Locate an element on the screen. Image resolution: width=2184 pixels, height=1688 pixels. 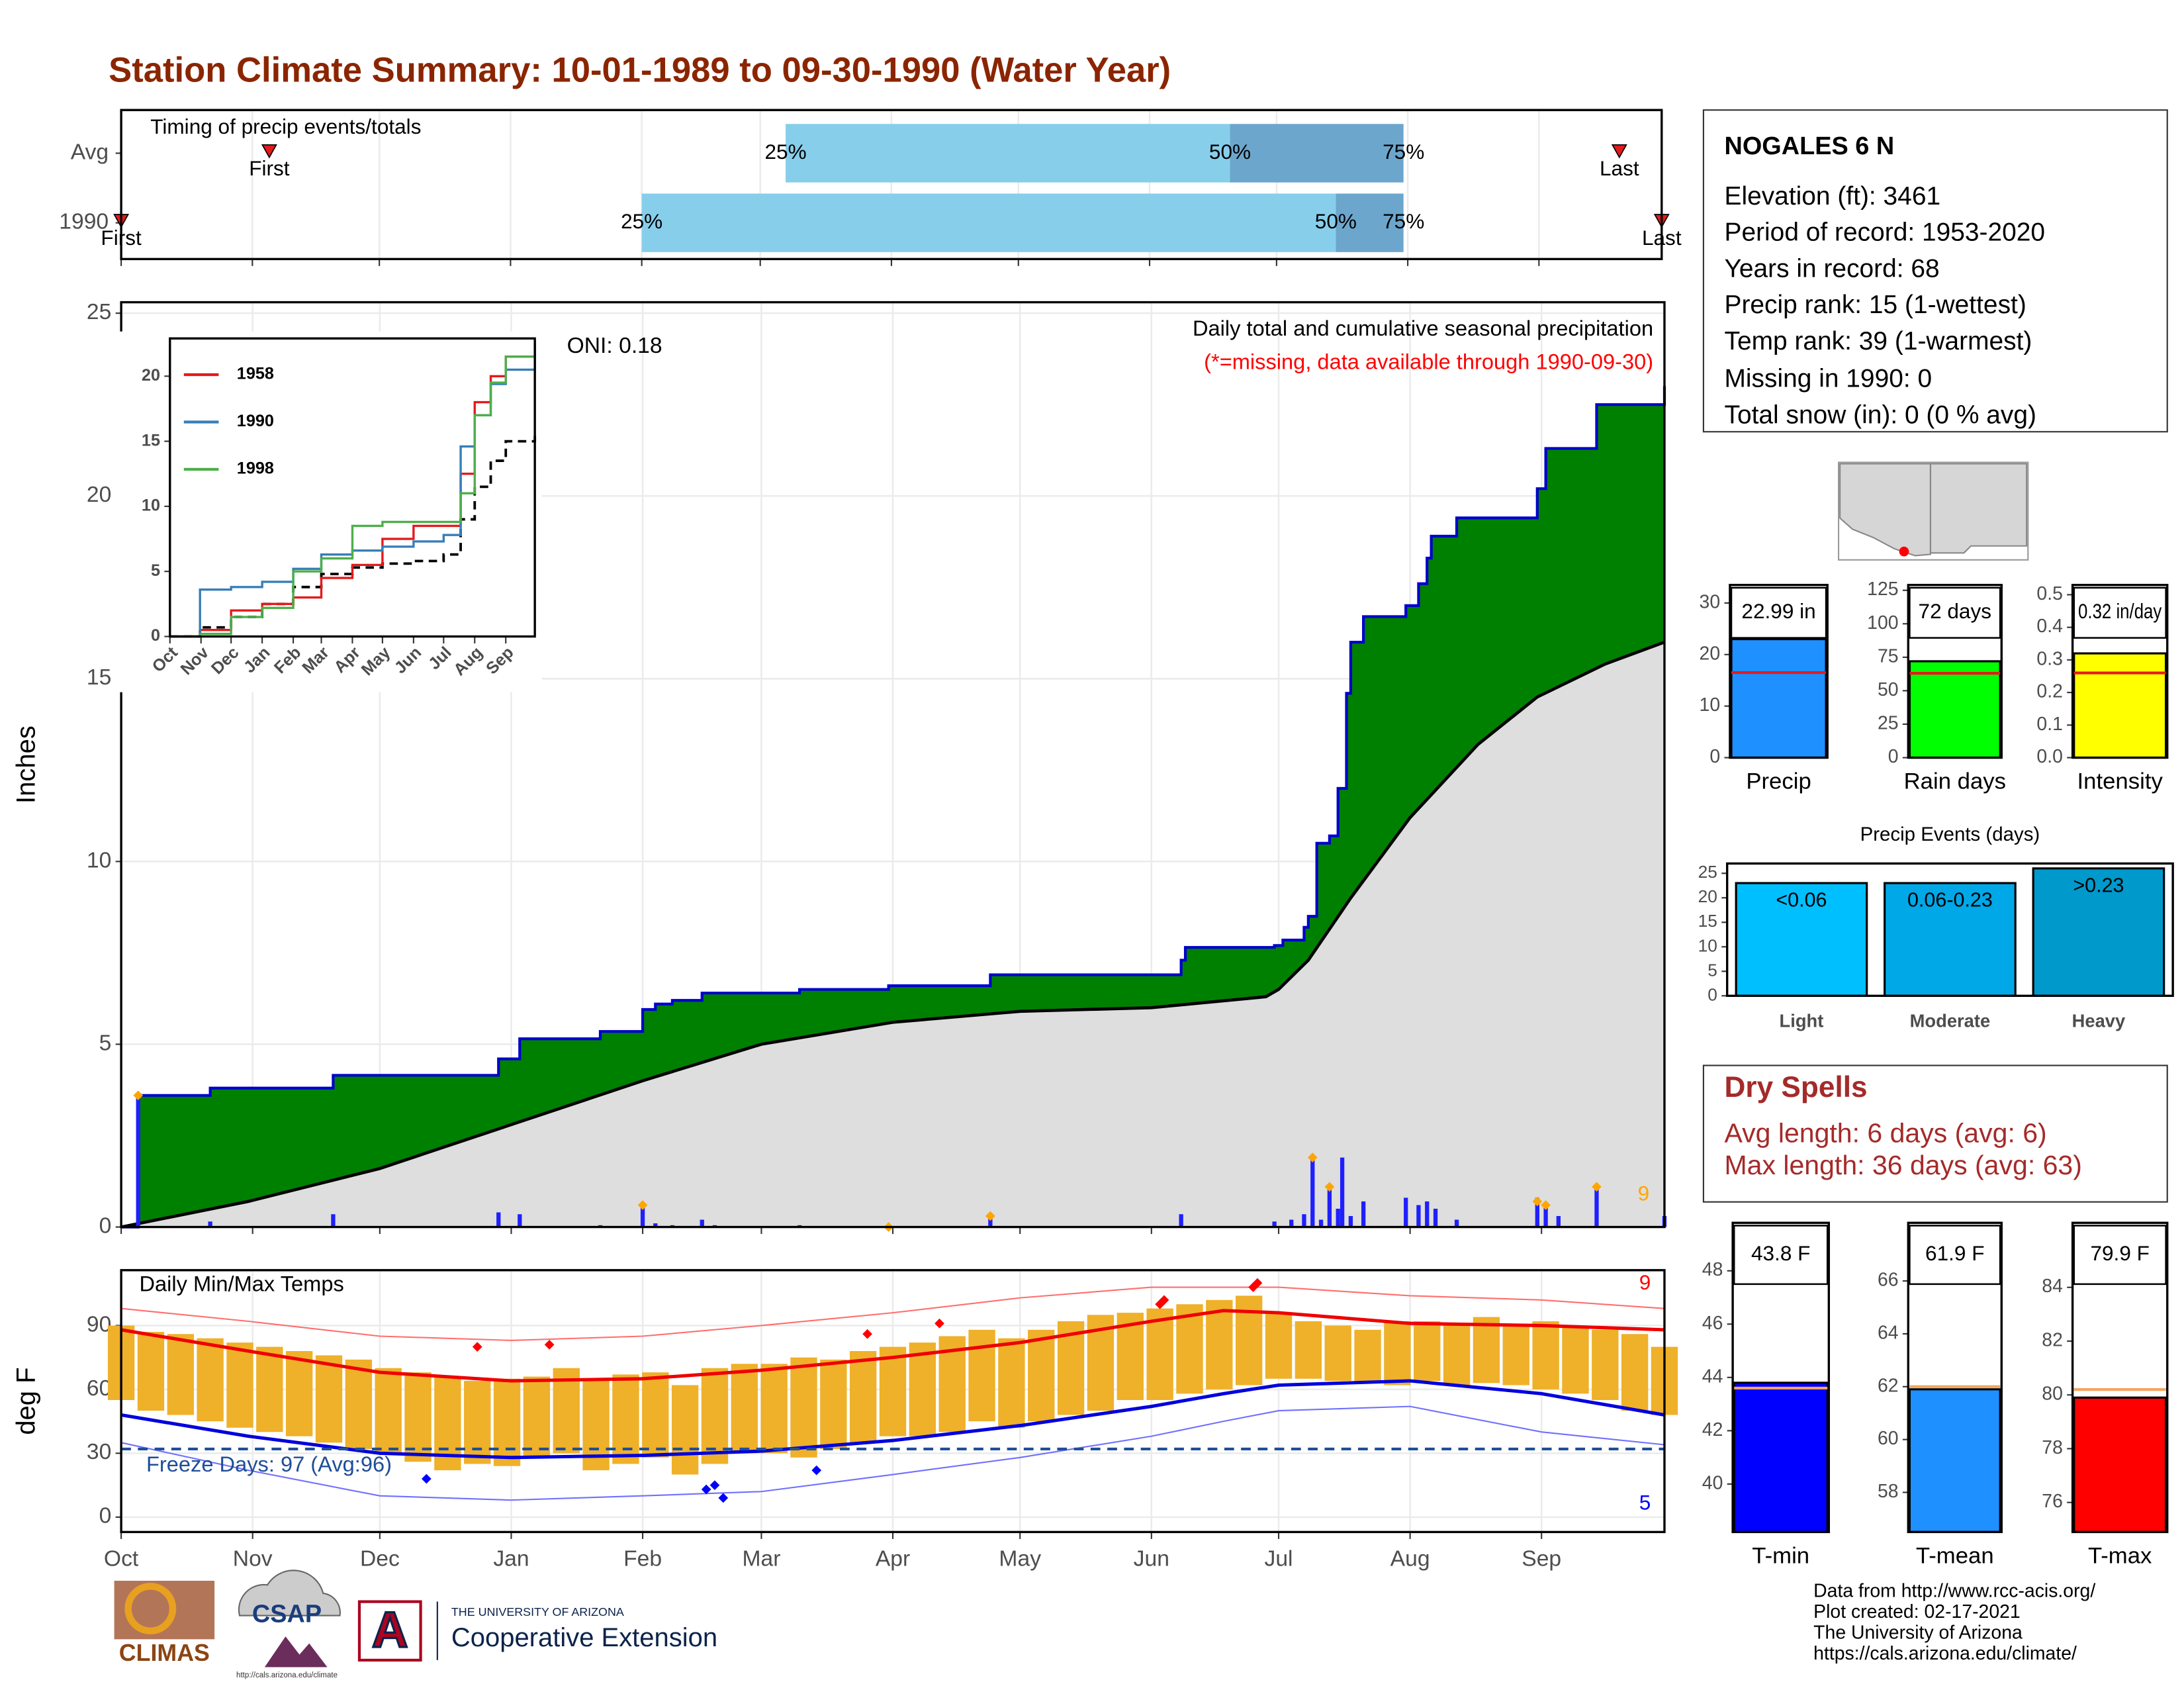
x-category-label: Intensity is located at coordinates (2120, 781).